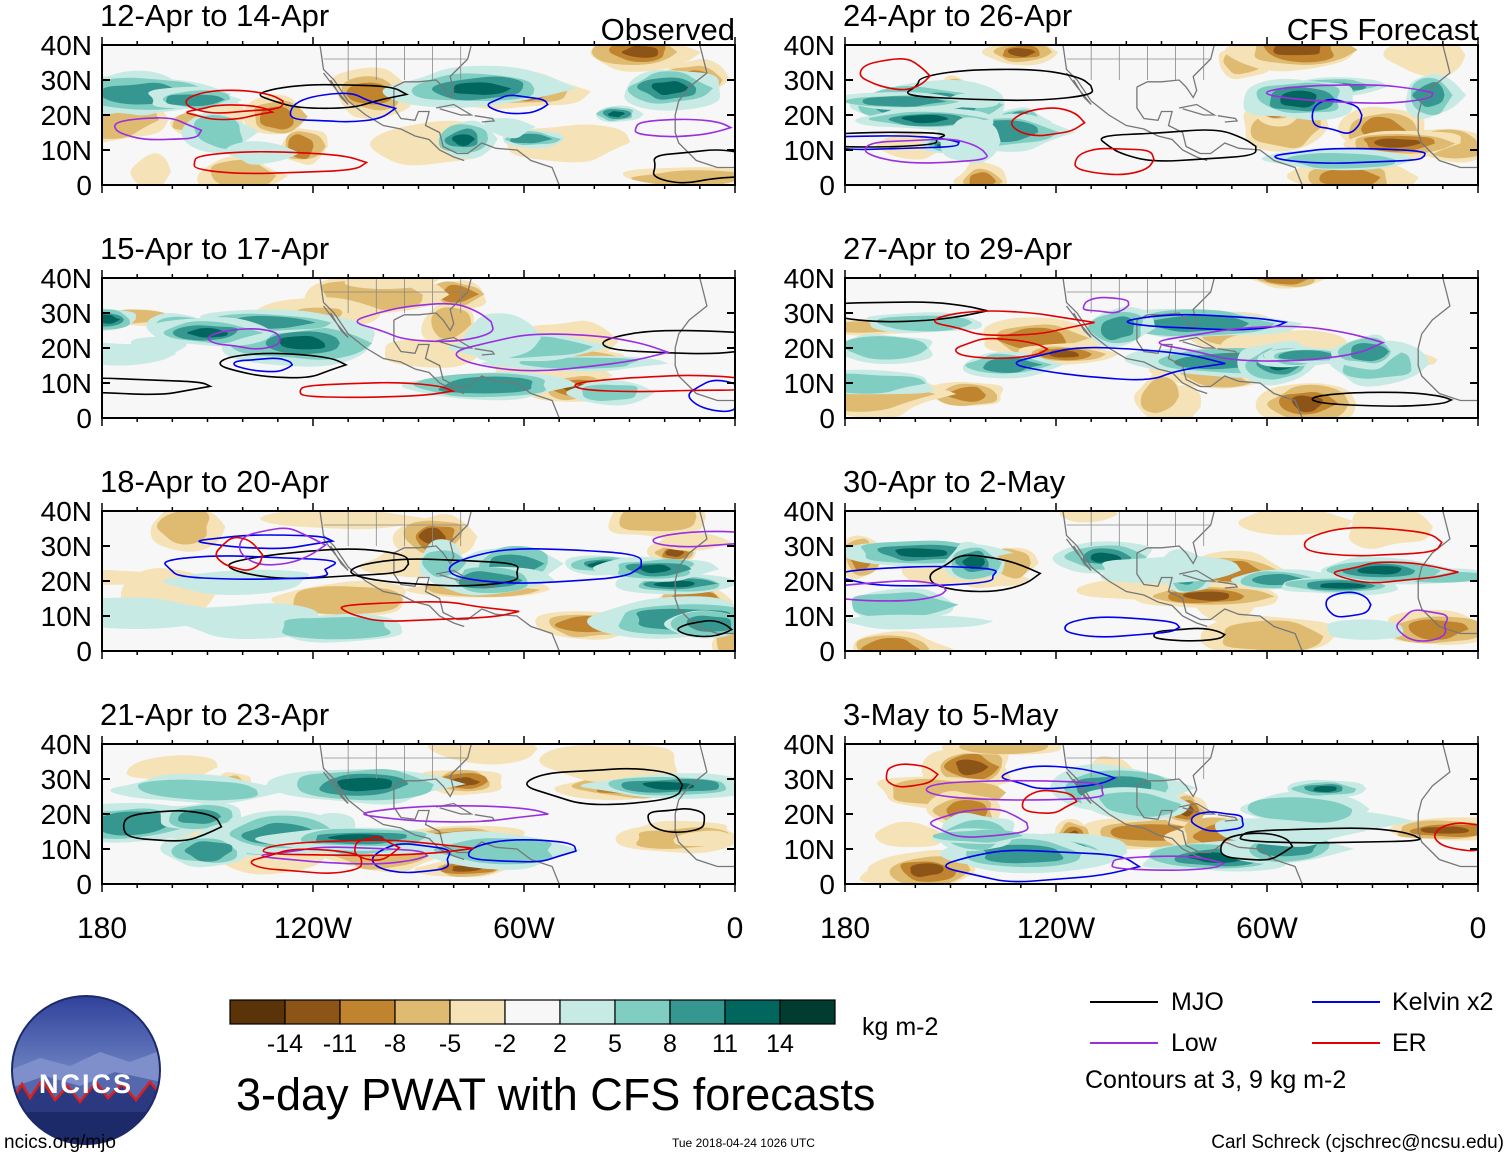 This screenshot has width=1510, height=1157. I want to click on ncics-logo: NCICS, so click(86, 1070).